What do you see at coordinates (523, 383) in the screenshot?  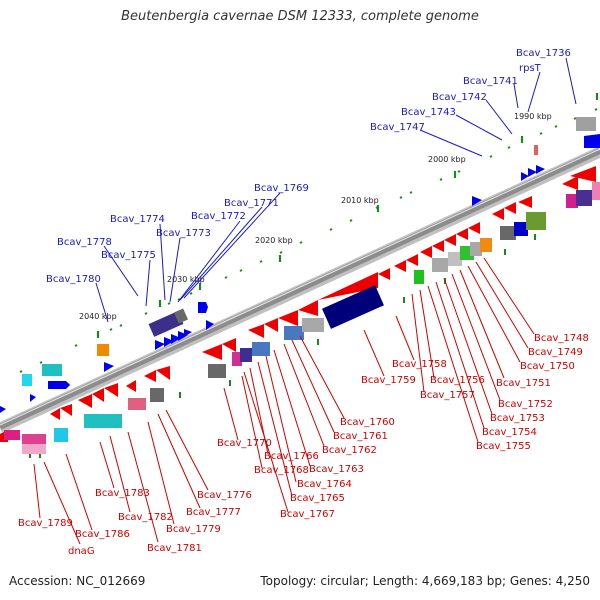 I see `gene-label: Bcav_1751` at bounding box center [523, 383].